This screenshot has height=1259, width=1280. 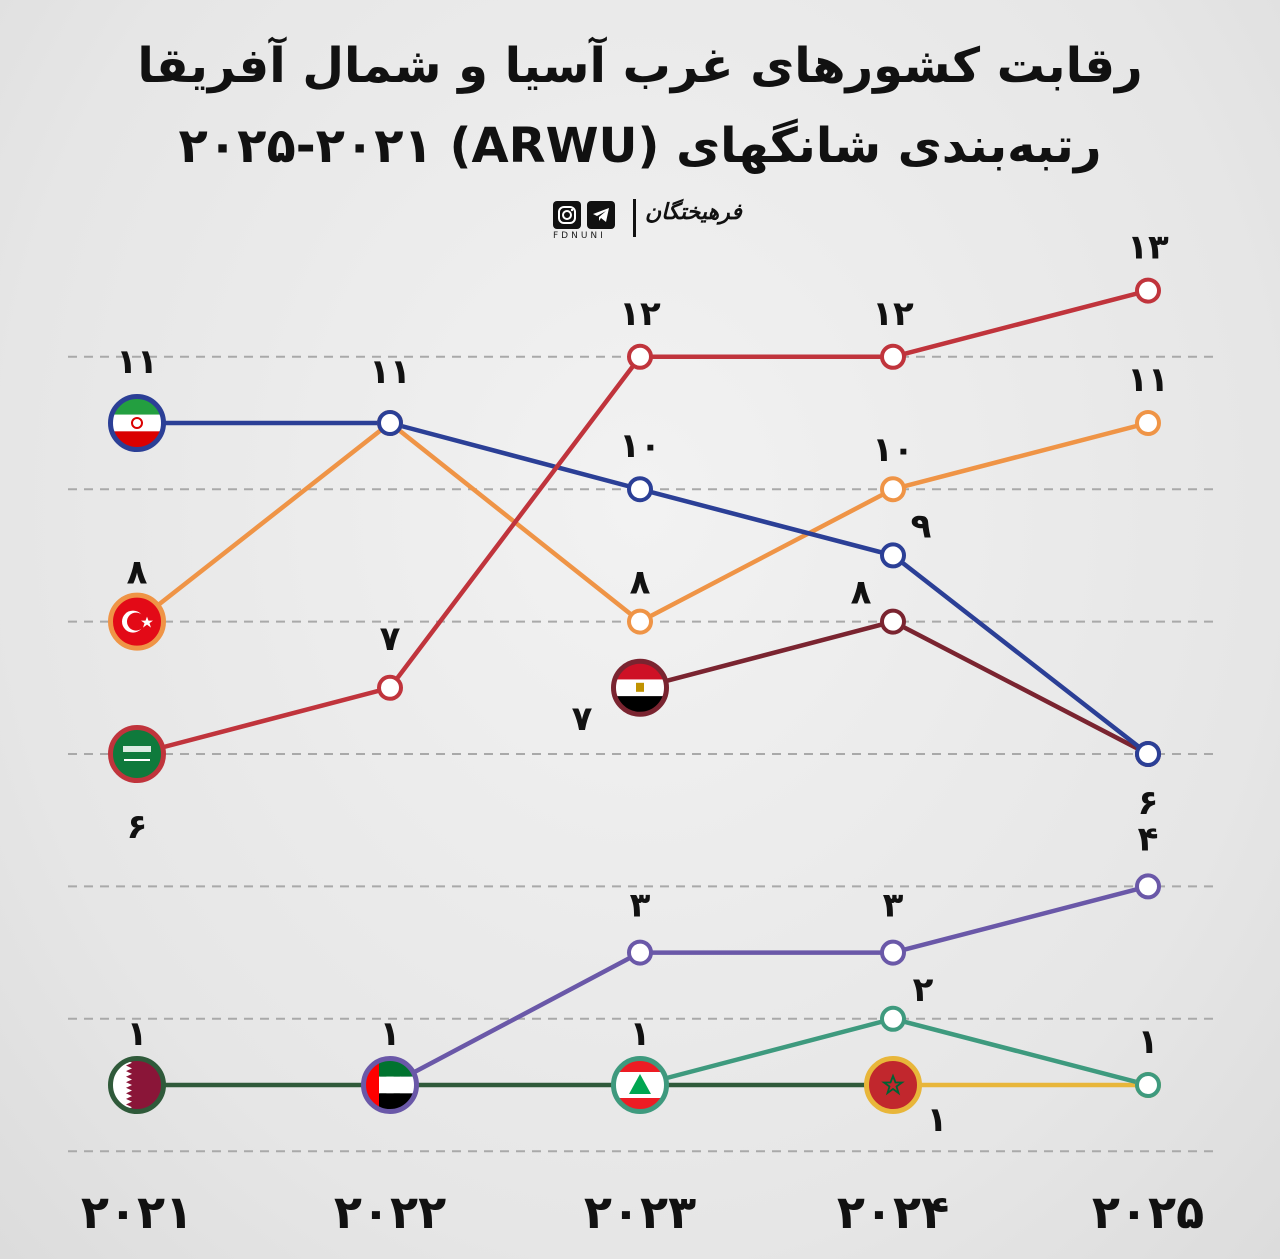 What do you see at coordinates (640, 1034) in the screenshot?
I see `lebanon-data-label: ۱` at bounding box center [640, 1034].